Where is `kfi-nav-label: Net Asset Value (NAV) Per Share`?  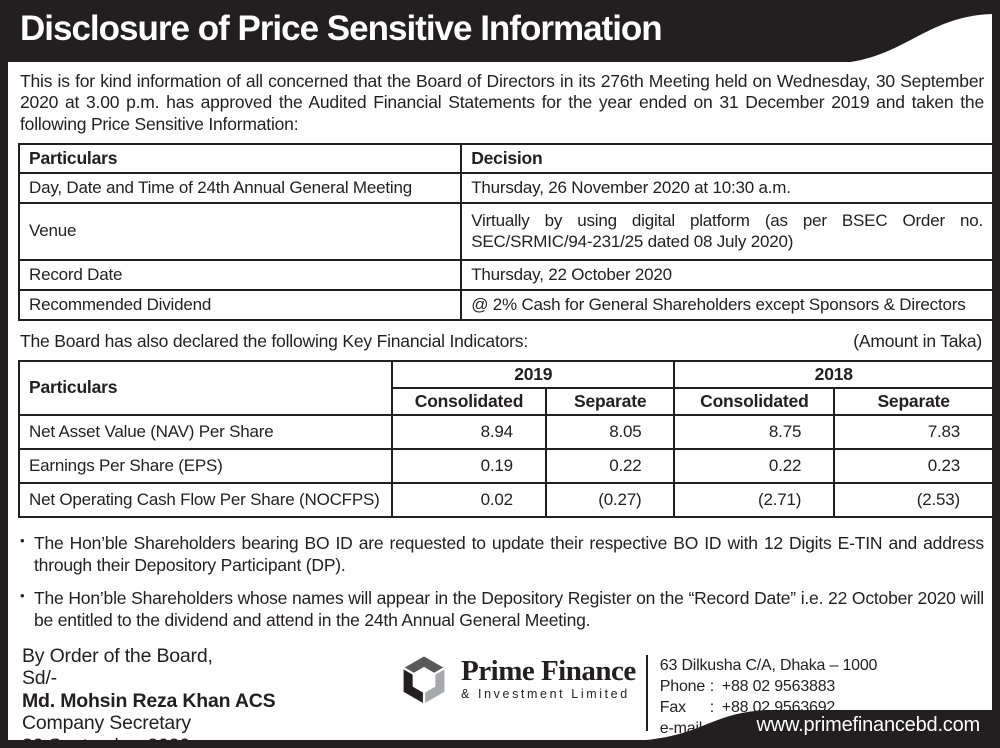 kfi-nav-label: Net Asset Value (NAV) Per Share is located at coordinates (205, 431).